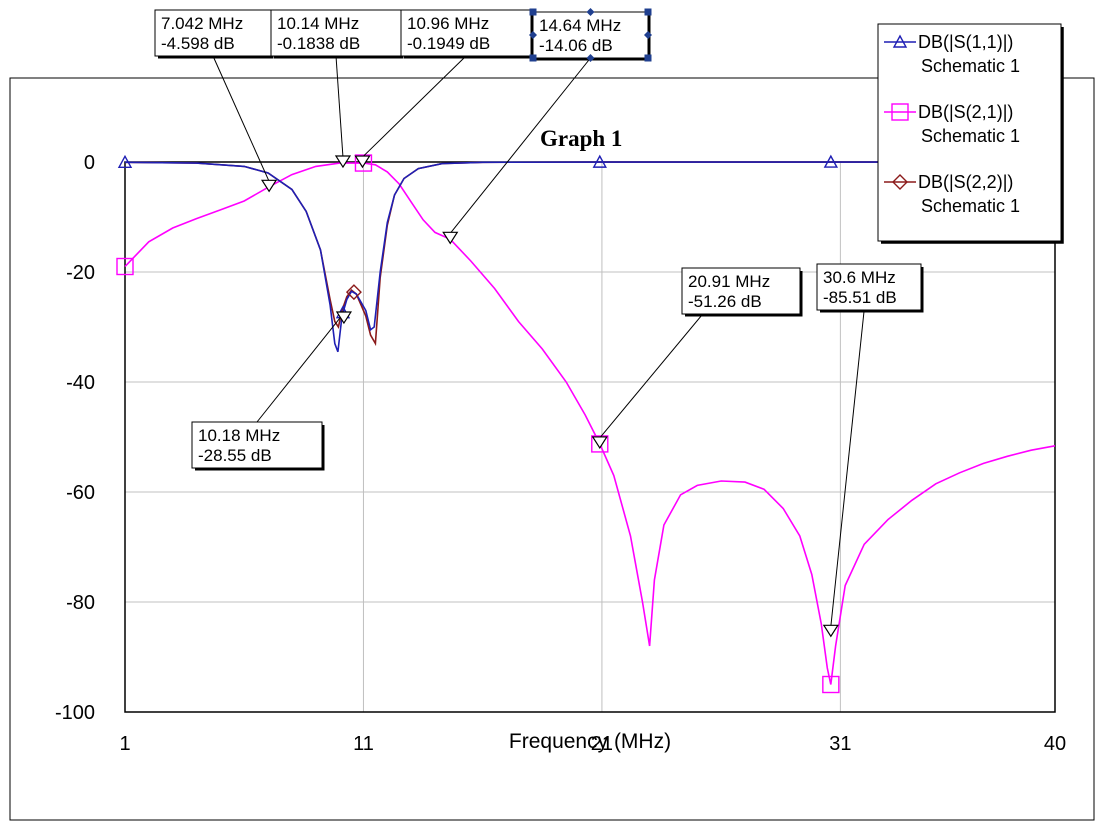  I want to click on x-tick-label: 40, so click(1055, 744).